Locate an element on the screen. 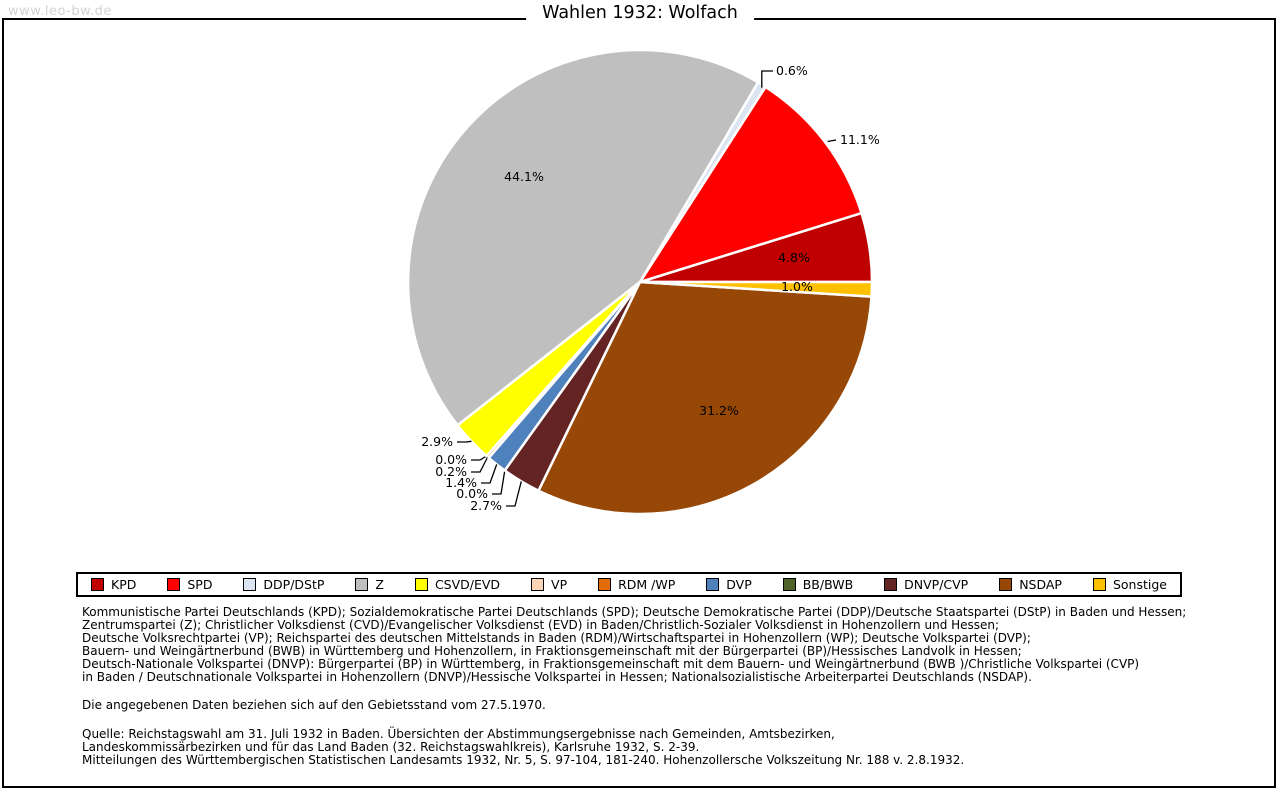  legend-swatch-dvp is located at coordinates (713, 584).